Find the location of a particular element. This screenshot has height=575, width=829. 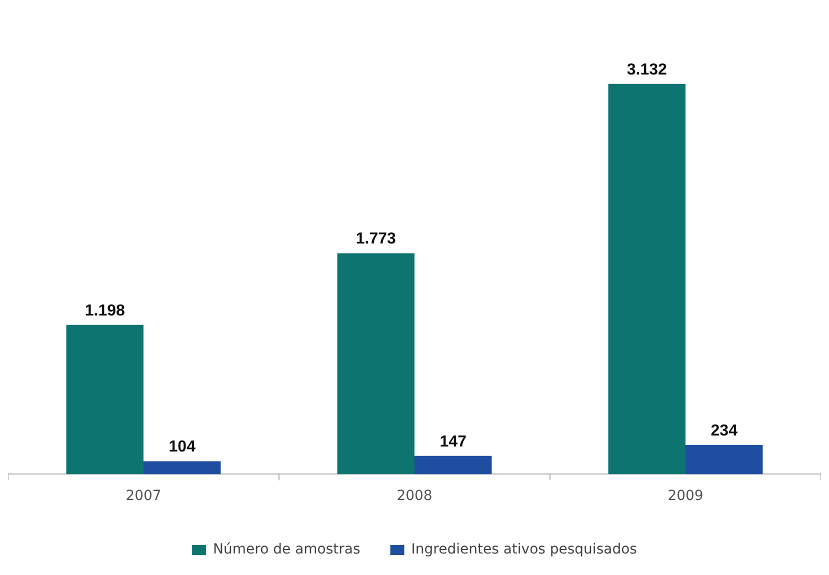

data-label: 104 is located at coordinates (182, 447).